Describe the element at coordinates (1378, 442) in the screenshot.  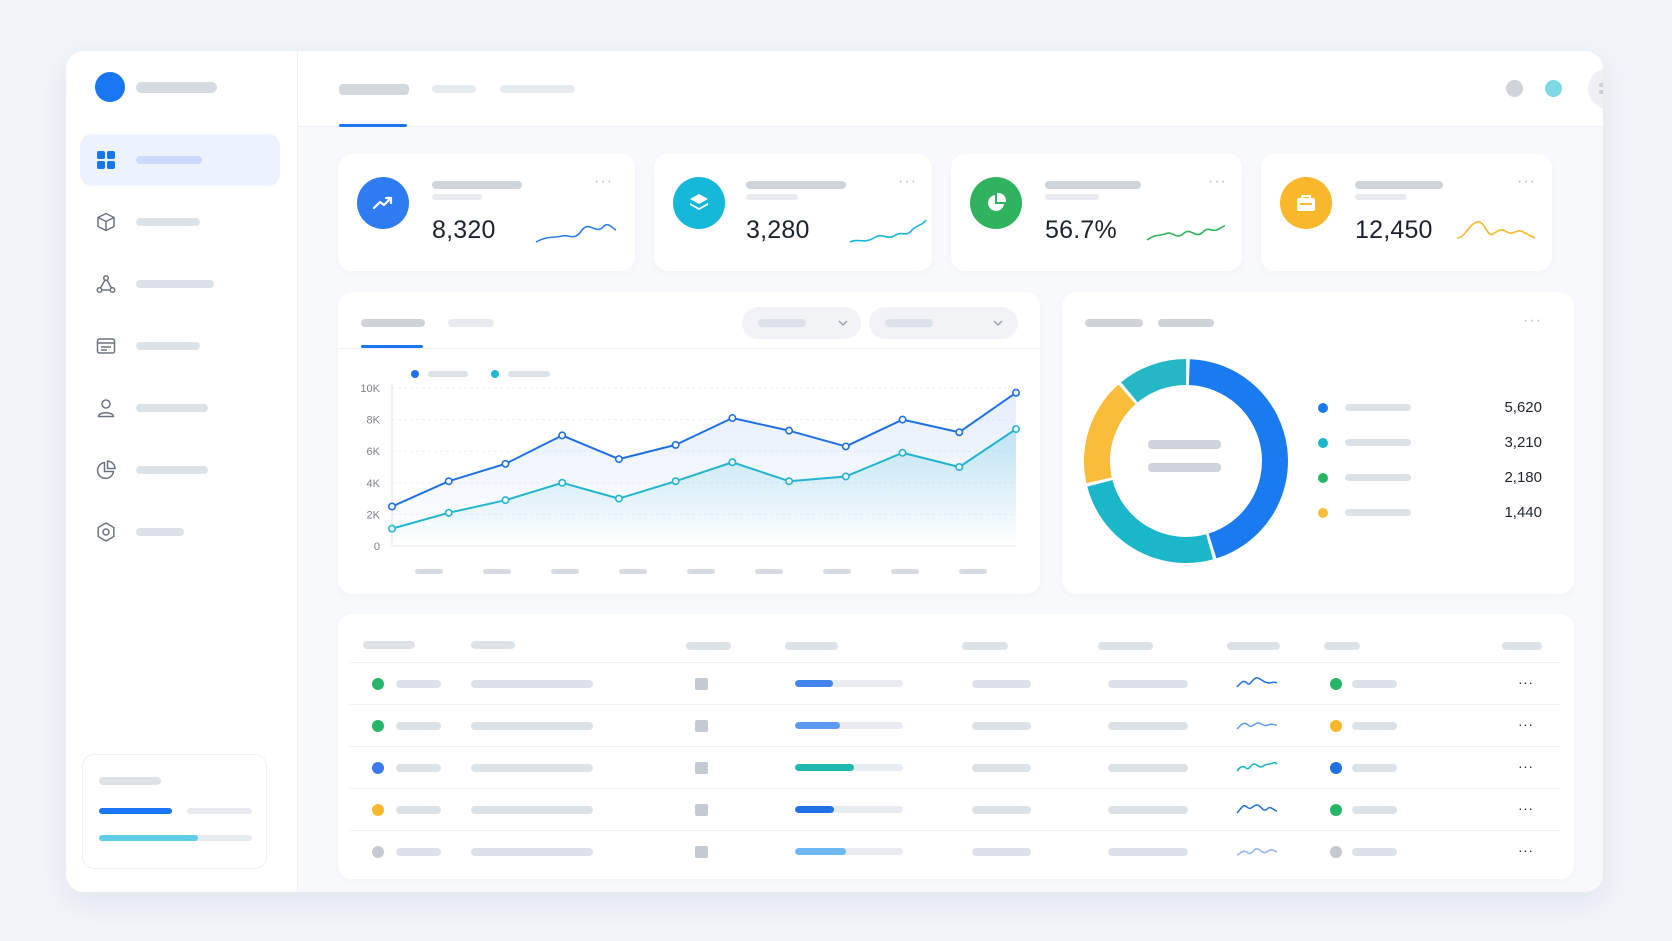
I see `legend-label` at that location.